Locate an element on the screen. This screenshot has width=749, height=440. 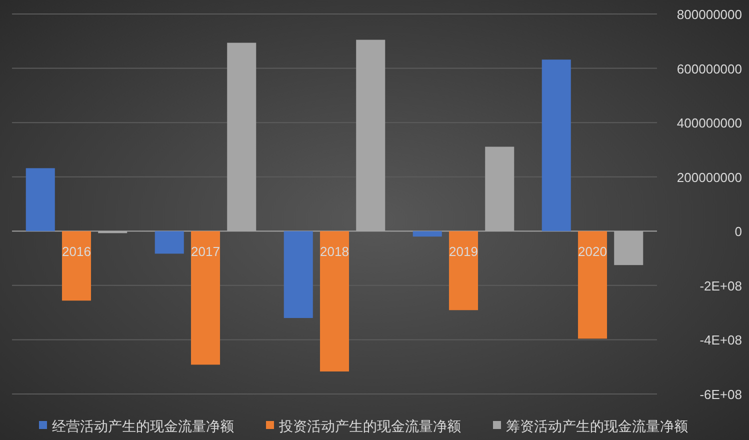
y-tick-label: 800000000 is located at coordinates (709, 14).